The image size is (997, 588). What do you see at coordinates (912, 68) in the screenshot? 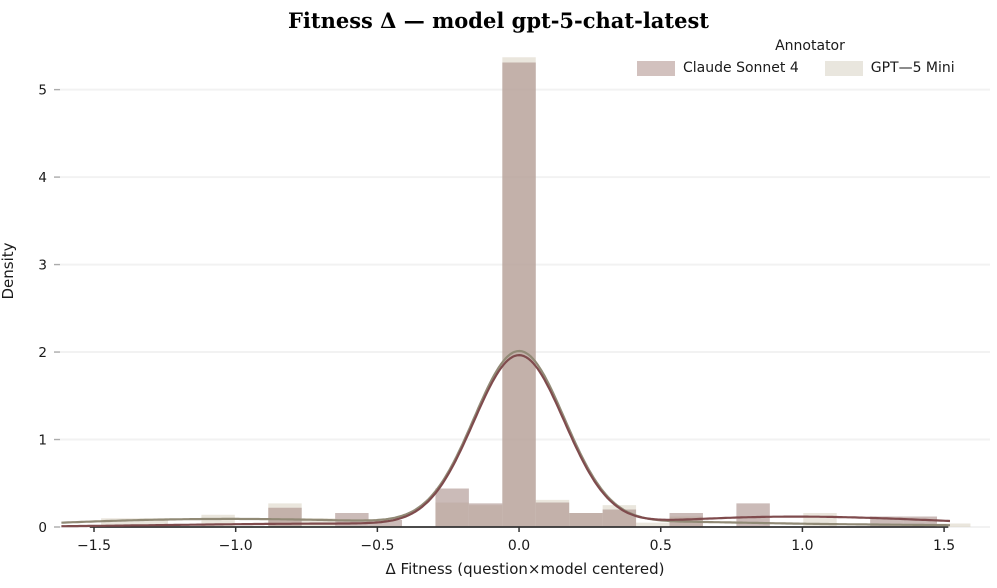
I see `legend-label: GPT—5 Mini` at bounding box center [912, 68].